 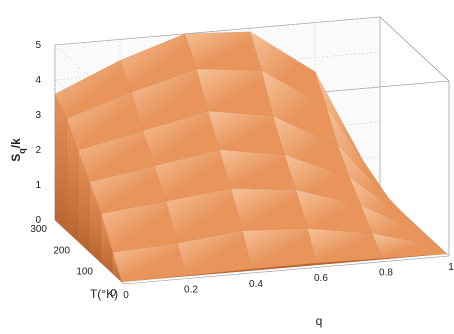 What do you see at coordinates (288, 281) in the screenshot?
I see `x-axis-ticks: 0 0.2 0.4 0.6 0.8 1` at bounding box center [288, 281].